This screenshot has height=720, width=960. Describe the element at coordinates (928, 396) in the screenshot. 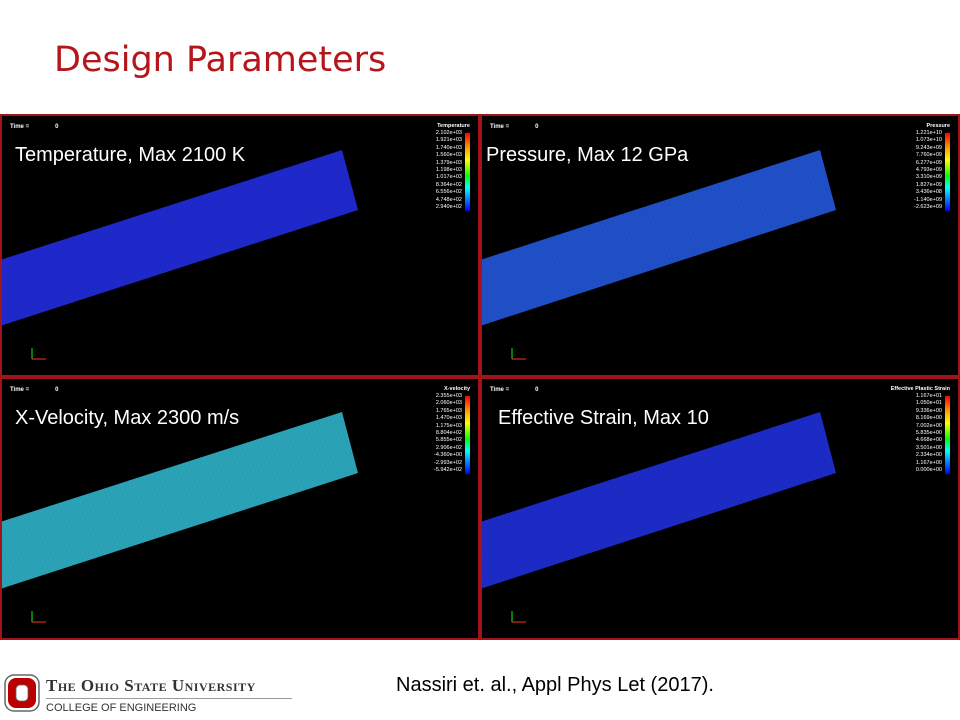

I see `legend-value: 1.167e+01` at that location.